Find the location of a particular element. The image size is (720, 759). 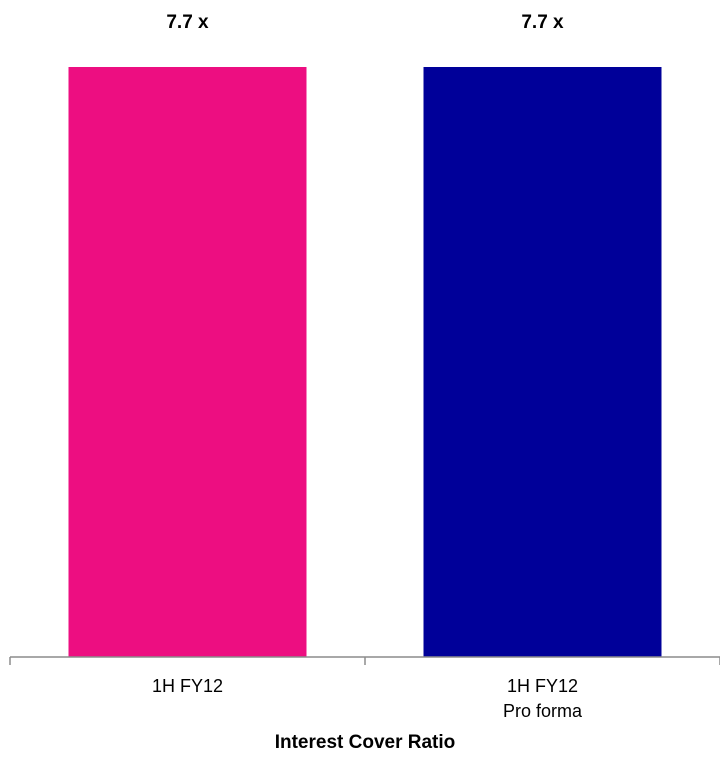

tick-label-1: 1H FY12 is located at coordinates (187, 686).